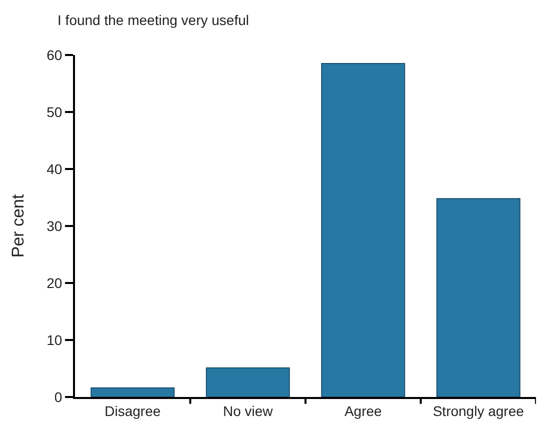 The image size is (548, 437). What do you see at coordinates (132, 410) in the screenshot?
I see `x-tick-label: Disagree` at bounding box center [132, 410].